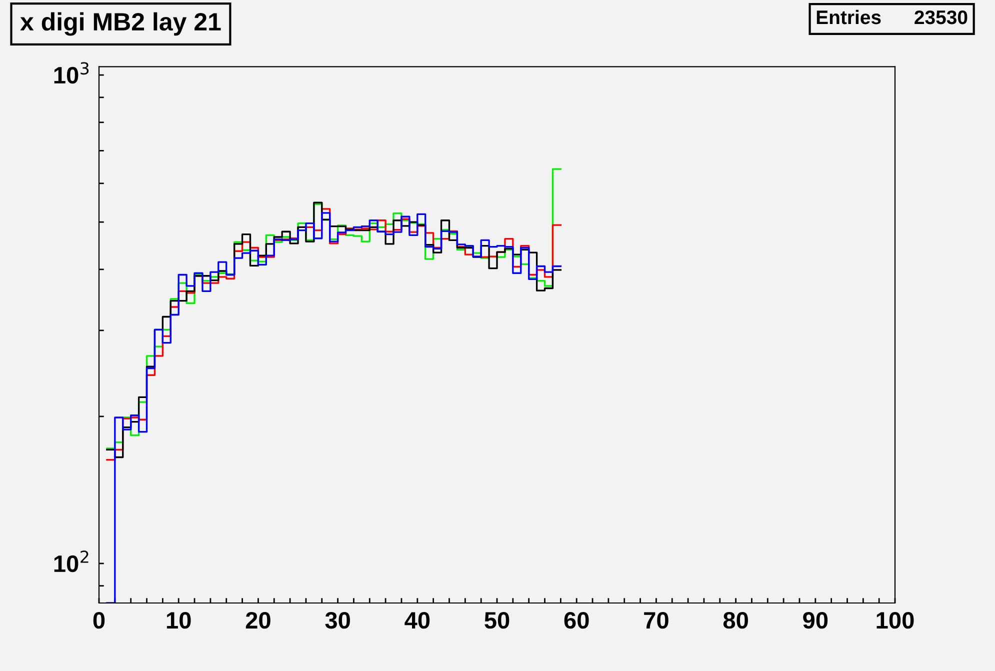 Image resolution: width=995 pixels, height=671 pixels. I want to click on x-tick-label: 10, so click(178, 620).